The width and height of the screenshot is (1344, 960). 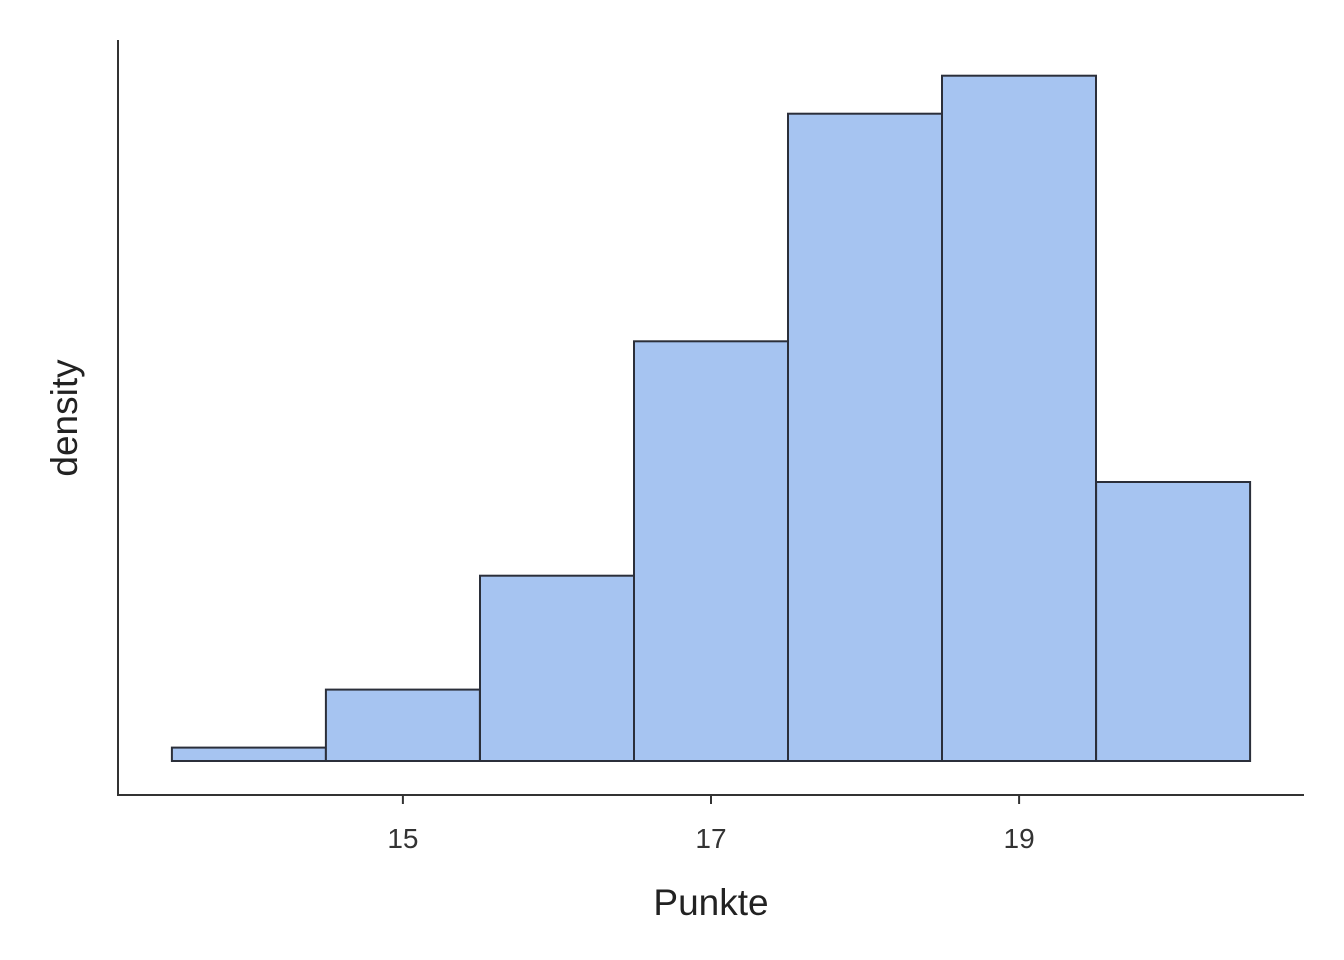 What do you see at coordinates (710, 902) in the screenshot?
I see `x-axis-title: Punkte` at bounding box center [710, 902].